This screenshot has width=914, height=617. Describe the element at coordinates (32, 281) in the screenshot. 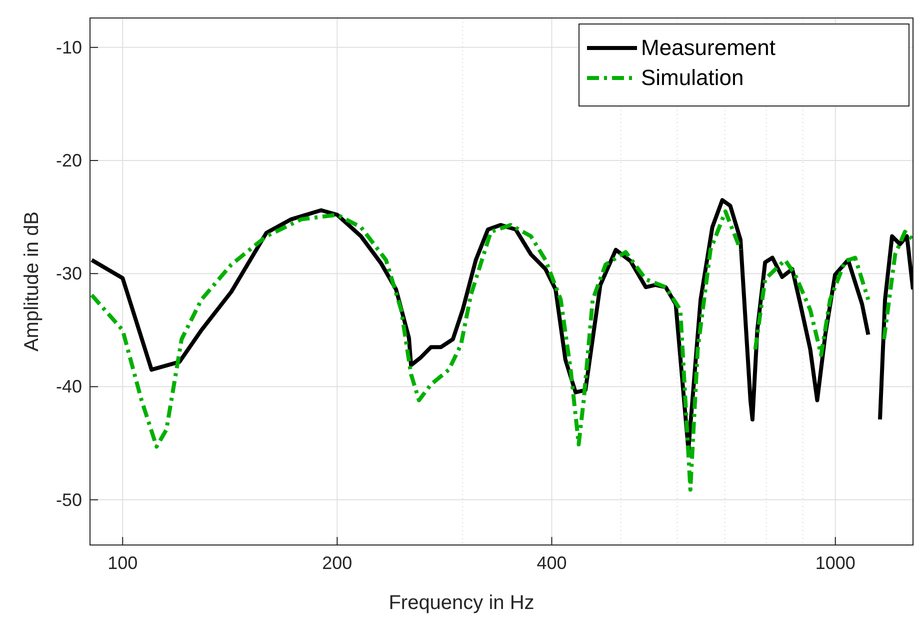

I see `y-axis-title: Amplitude in dB` at that location.